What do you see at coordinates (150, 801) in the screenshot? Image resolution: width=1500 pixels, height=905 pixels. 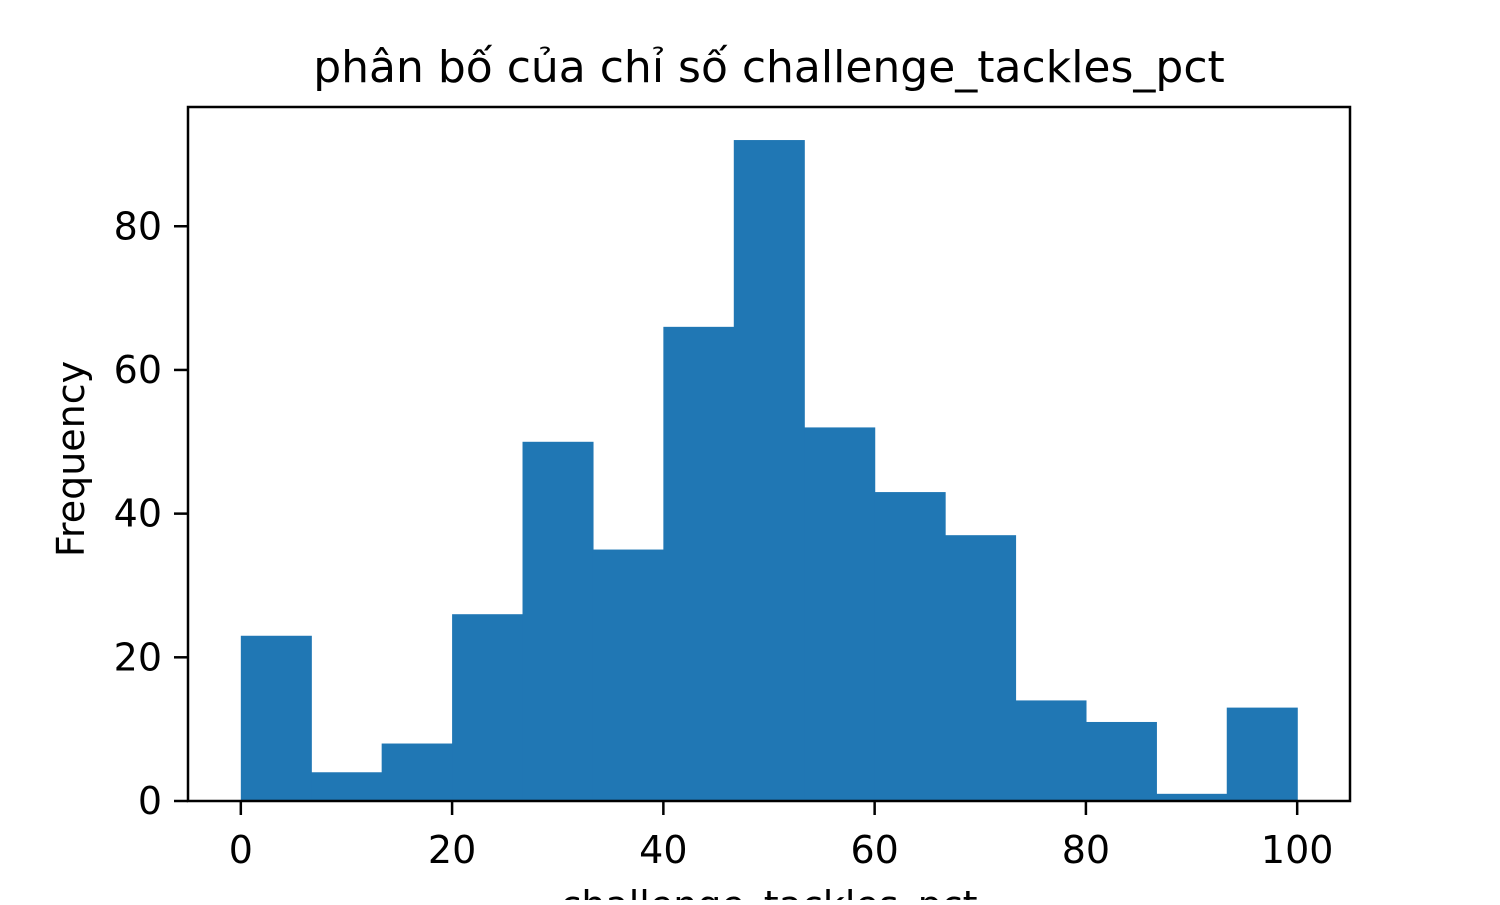 I see `y-tick-label: 0` at bounding box center [150, 801].